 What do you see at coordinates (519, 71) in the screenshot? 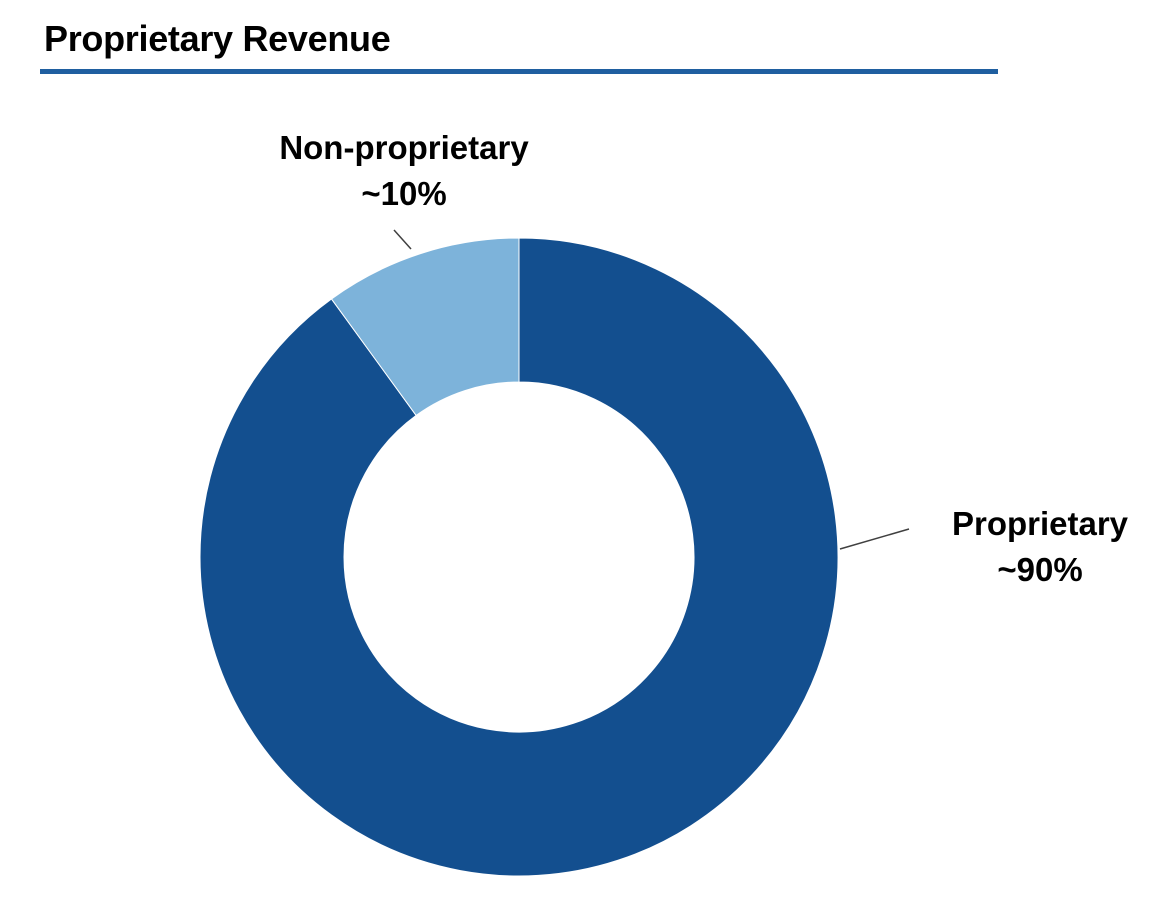
I see `title-underline` at bounding box center [519, 71].